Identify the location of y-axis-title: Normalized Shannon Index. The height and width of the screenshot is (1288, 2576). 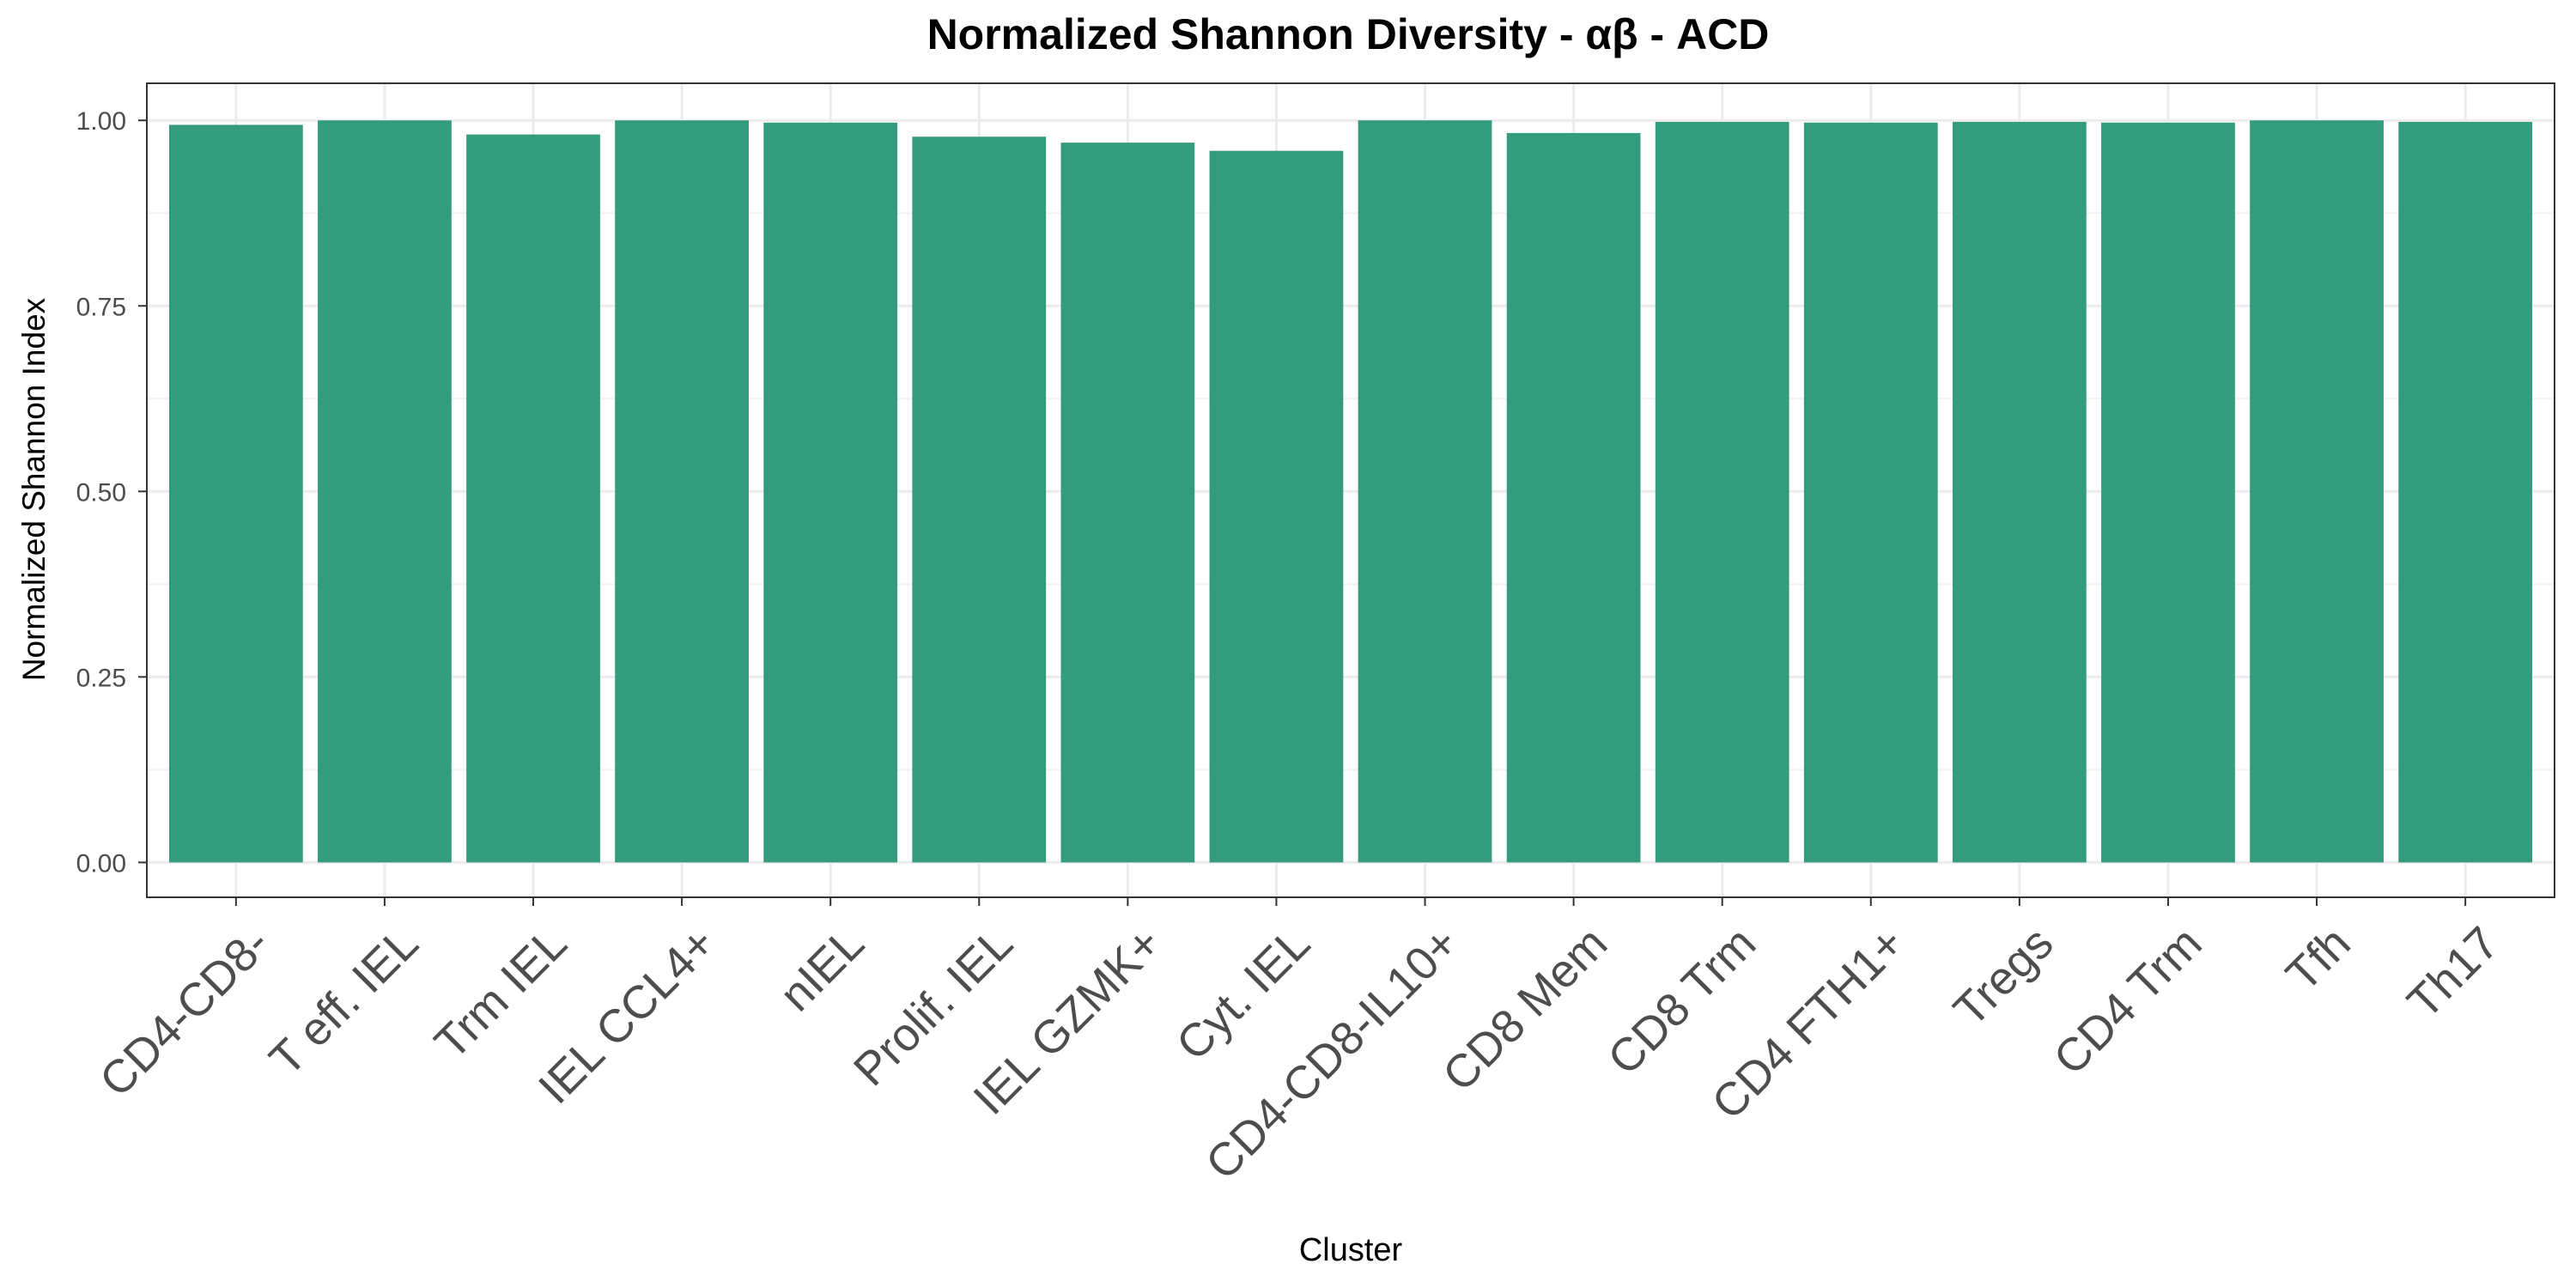
(34, 489).